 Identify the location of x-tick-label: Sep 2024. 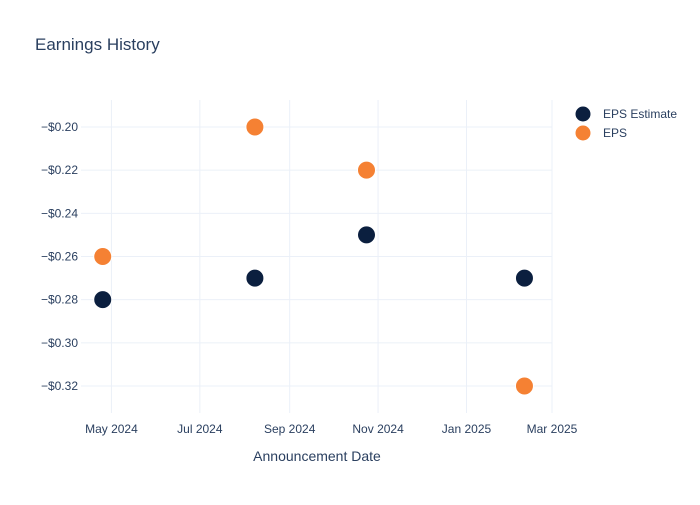
(290, 429).